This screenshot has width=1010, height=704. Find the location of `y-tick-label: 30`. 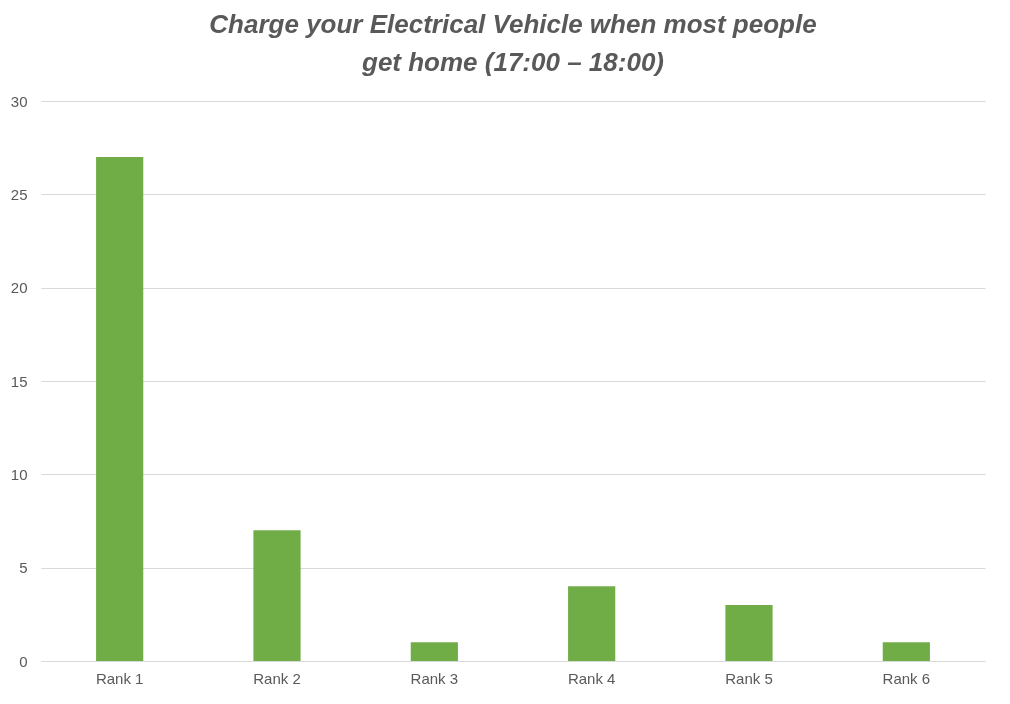

y-tick-label: 30 is located at coordinates (19, 101).